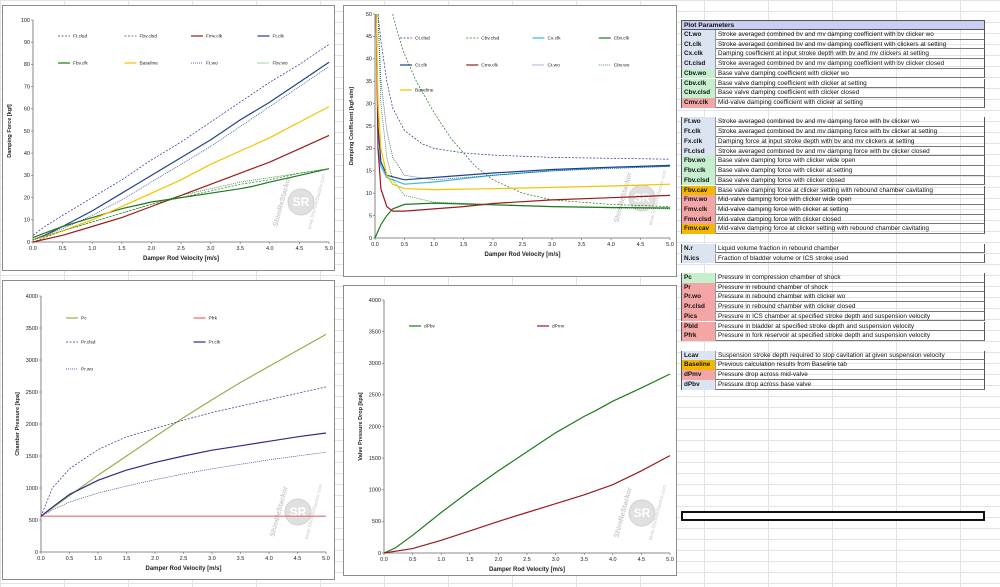  I want to click on series-line-fbv-wo, so click(181, 204).